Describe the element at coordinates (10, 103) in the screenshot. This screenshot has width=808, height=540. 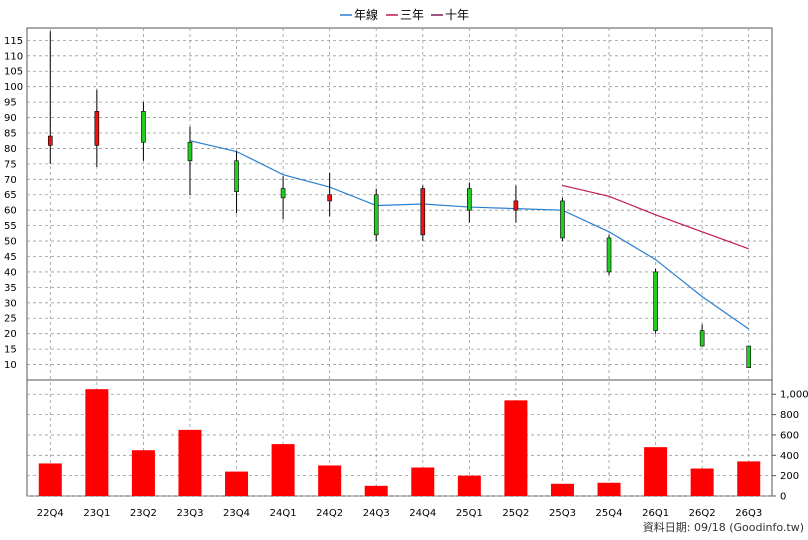
I see `price-tick-label: 95` at that location.